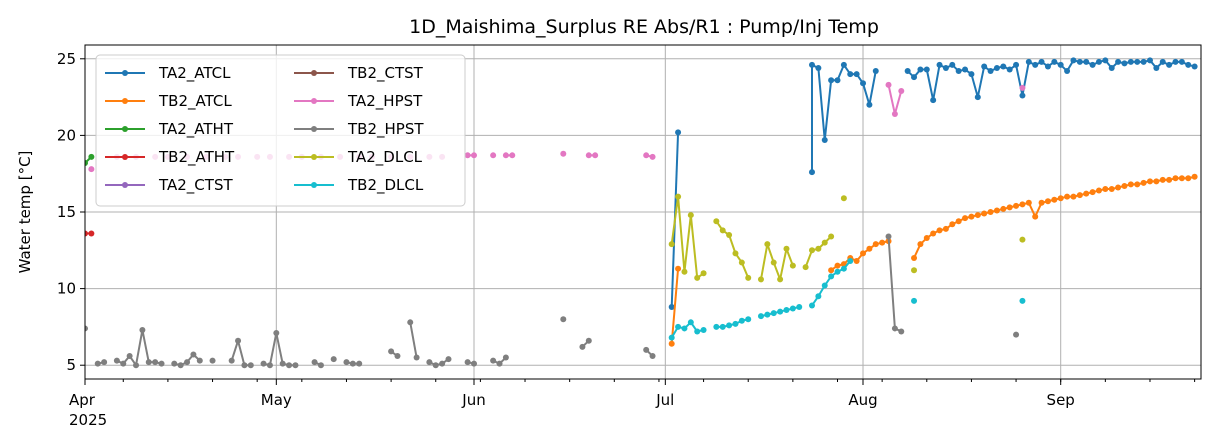 This screenshot has width=1215, height=447. What do you see at coordinates (358, 101) in the screenshot?
I see `legend-item: TA2_HPST` at bounding box center [358, 101].